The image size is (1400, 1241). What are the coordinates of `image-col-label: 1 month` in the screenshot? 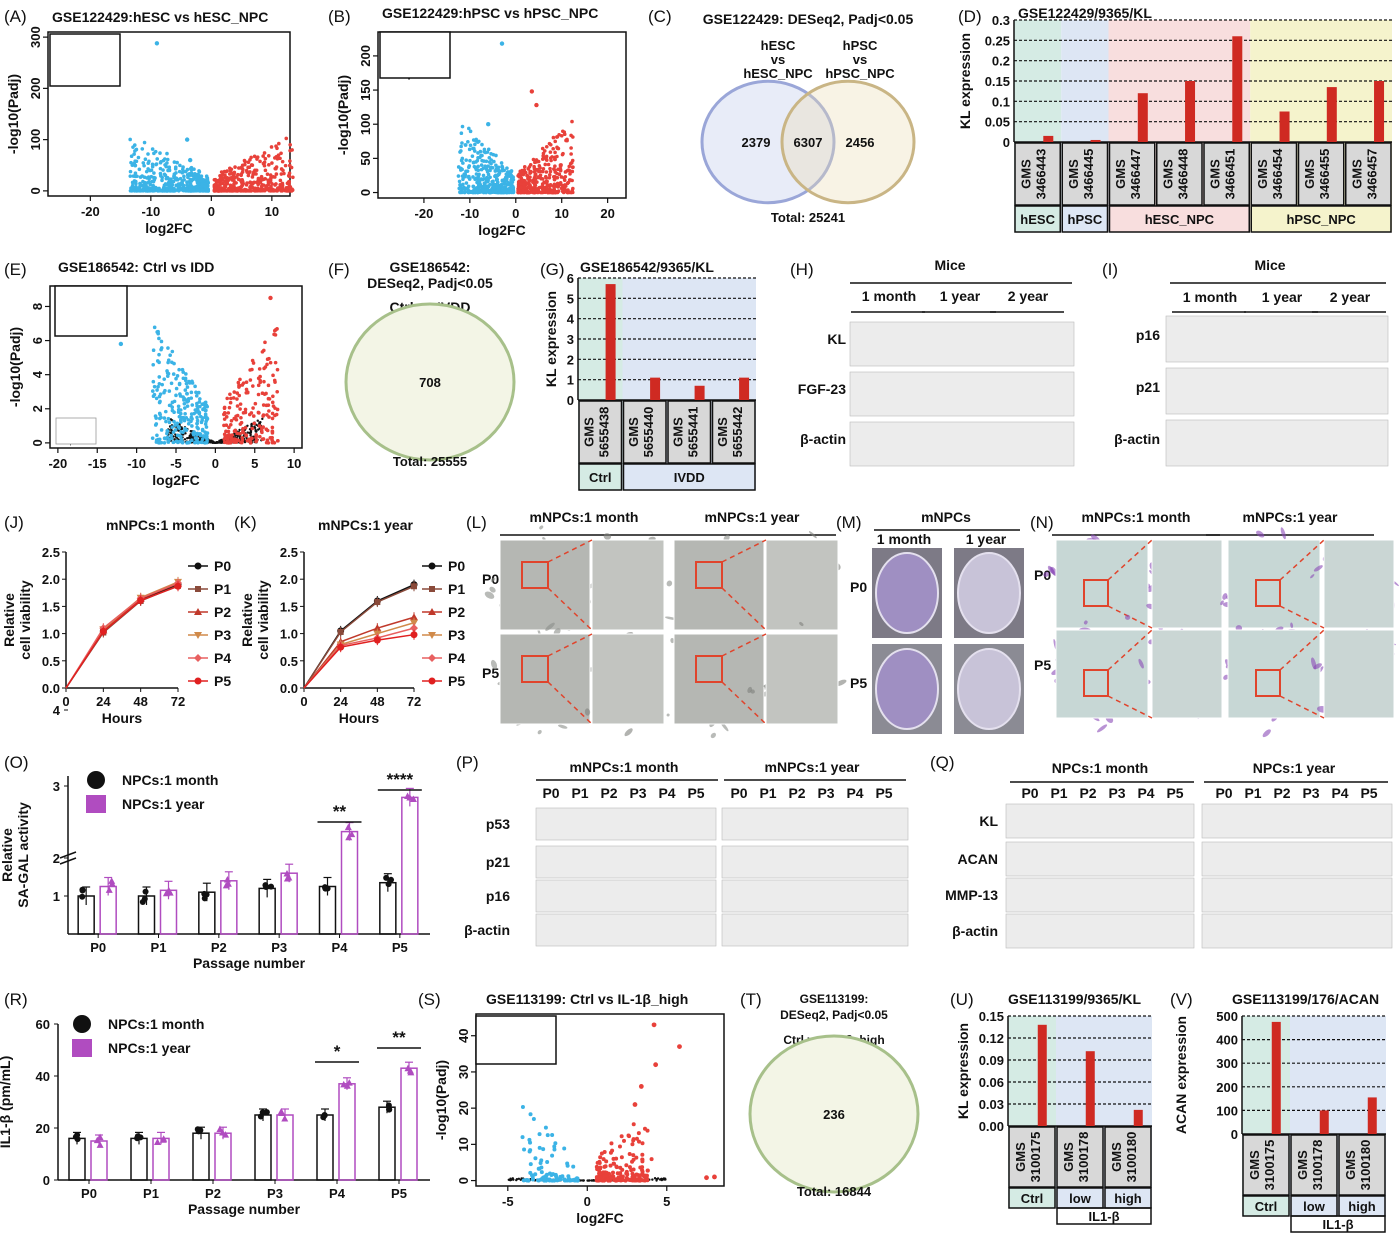 It's located at (904, 539).